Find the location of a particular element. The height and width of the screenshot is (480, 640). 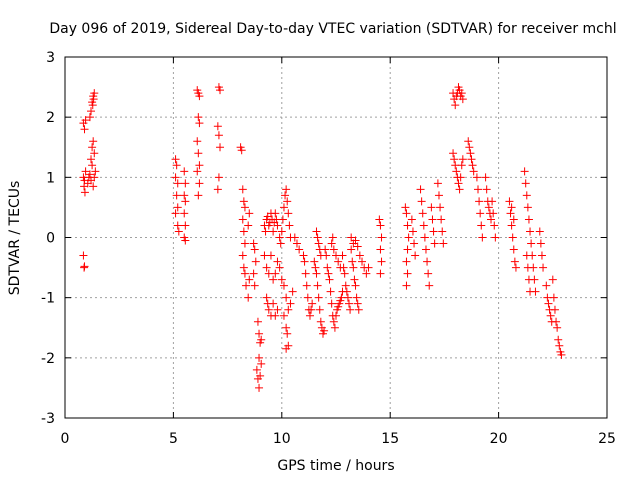

y-tick-label: 2 is located at coordinates (50, 118).